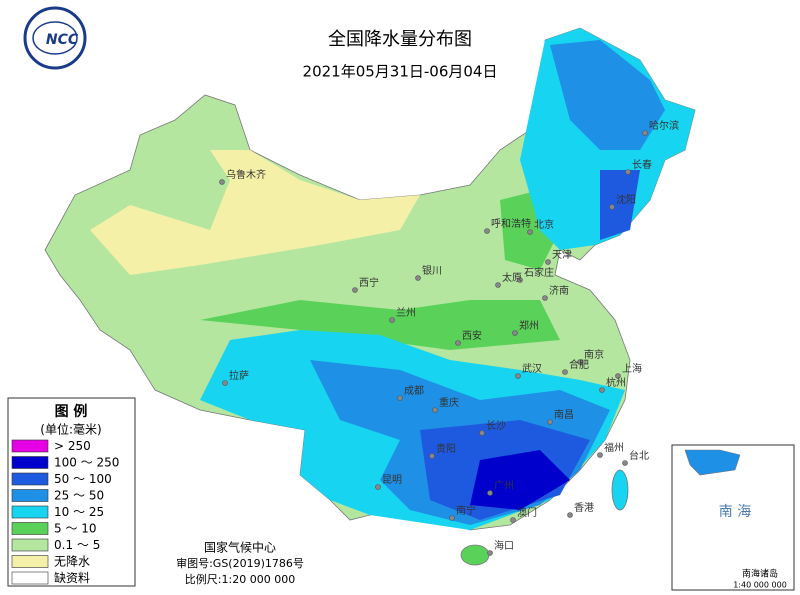  What do you see at coordinates (240, 579) in the screenshot?
I see `scale: 比例尺:1:20 000 000` at bounding box center [240, 579].